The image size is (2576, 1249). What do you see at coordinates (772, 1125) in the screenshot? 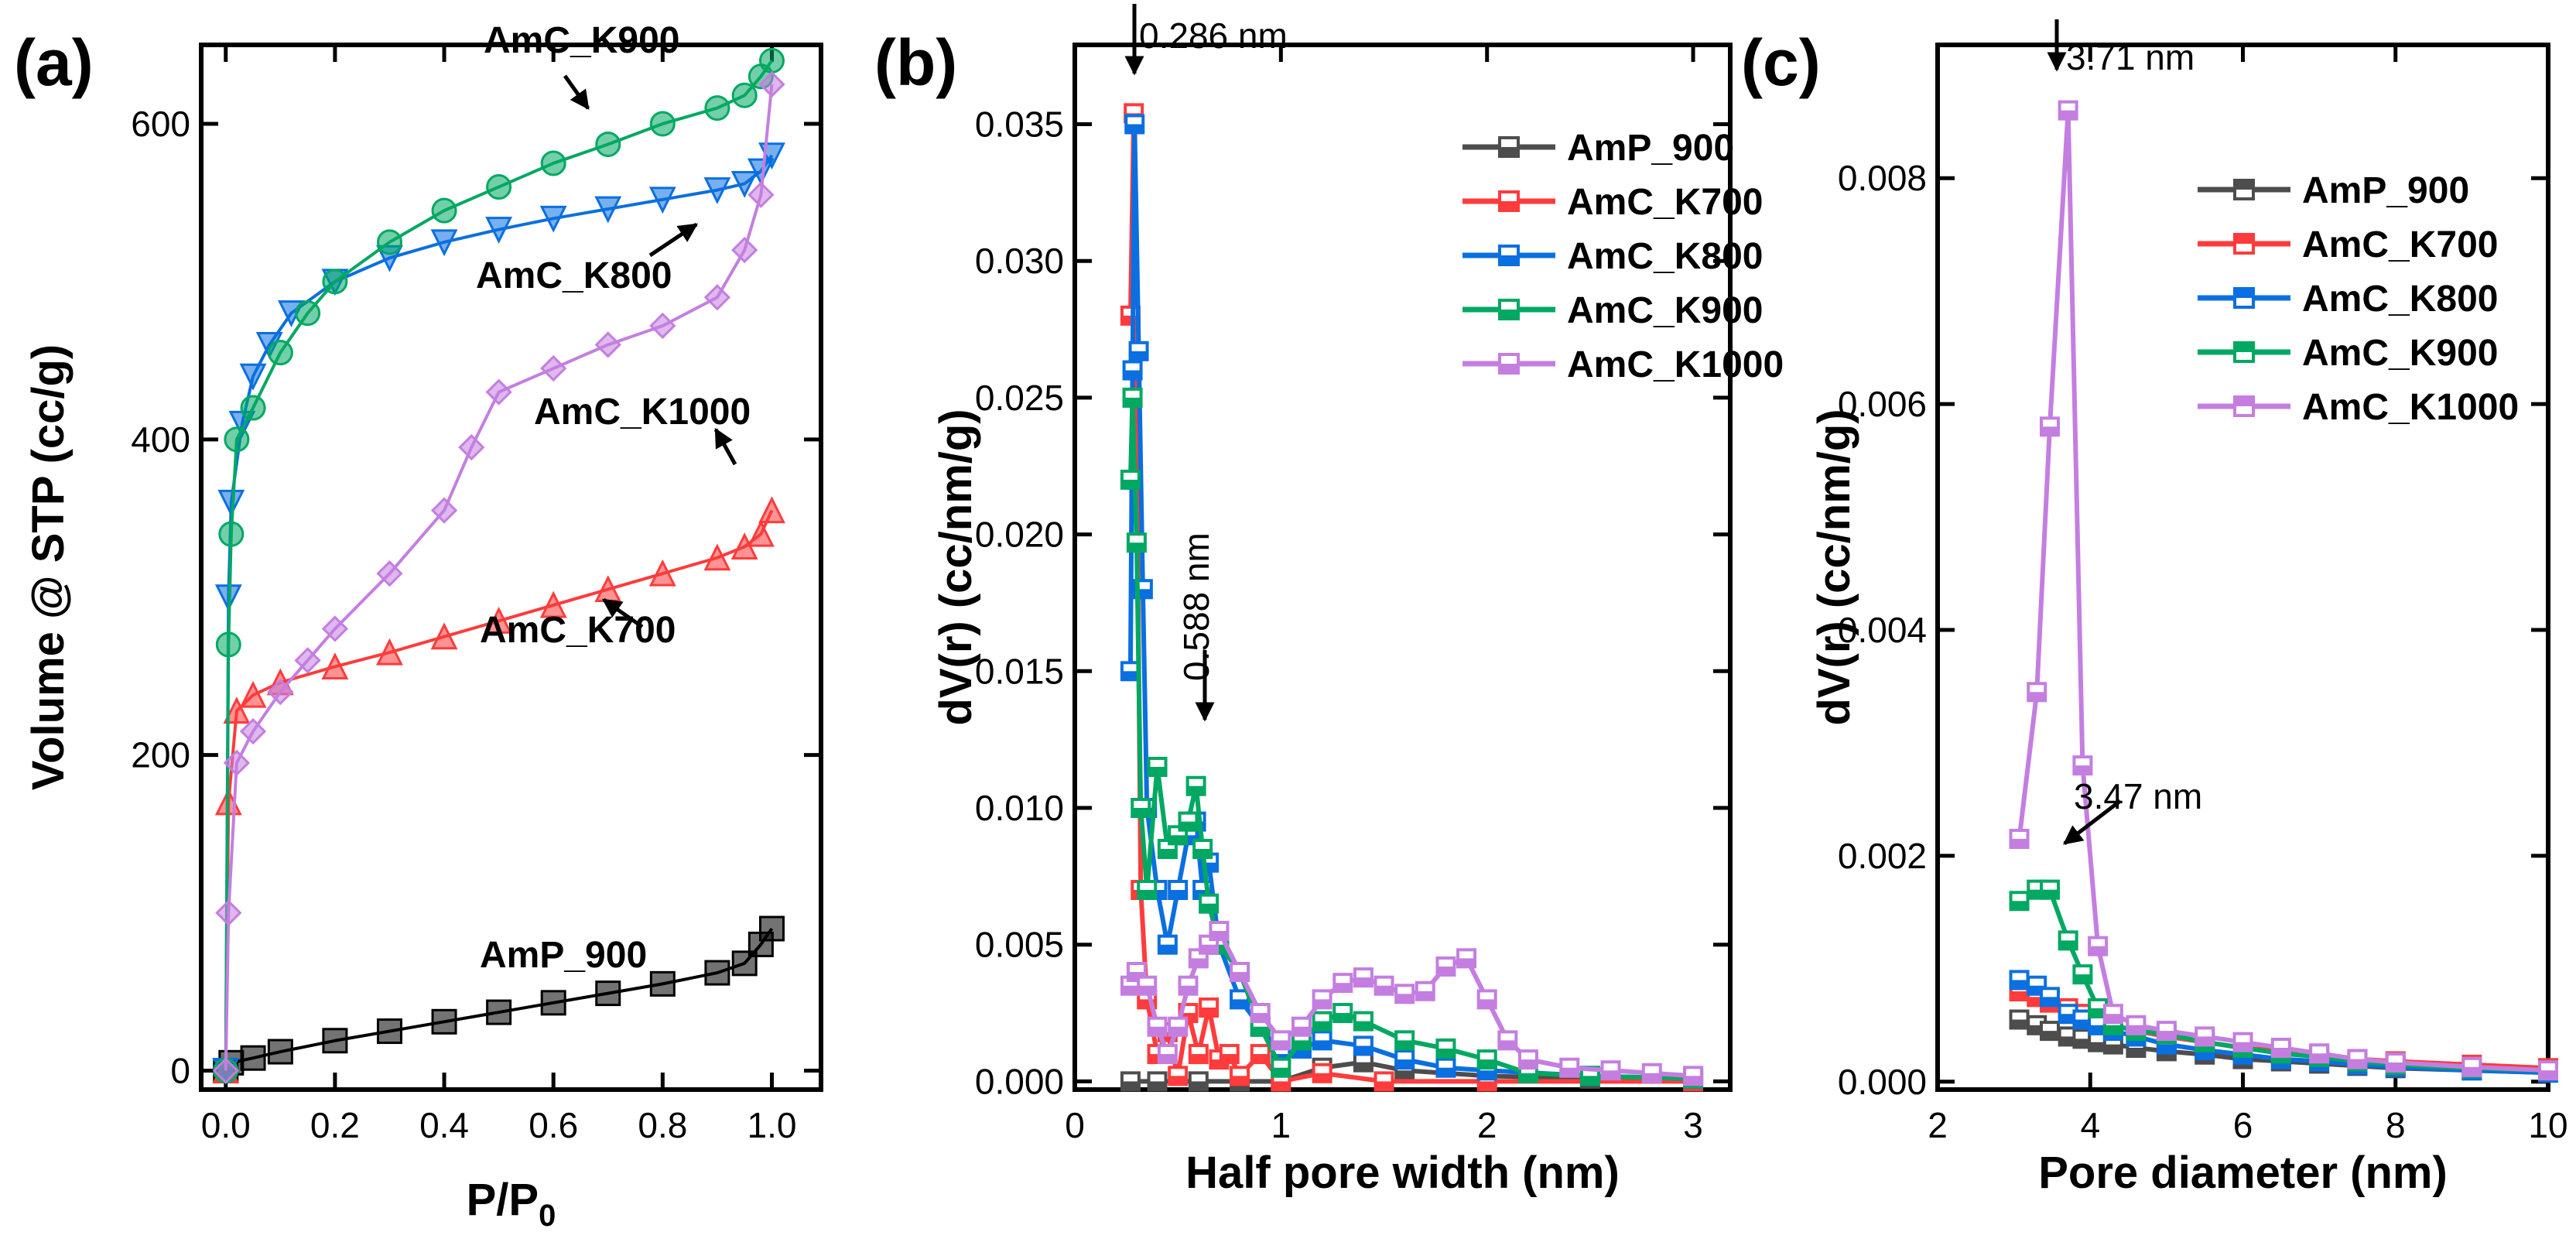
I see `x-tick-label: 1.0` at bounding box center [772, 1125].